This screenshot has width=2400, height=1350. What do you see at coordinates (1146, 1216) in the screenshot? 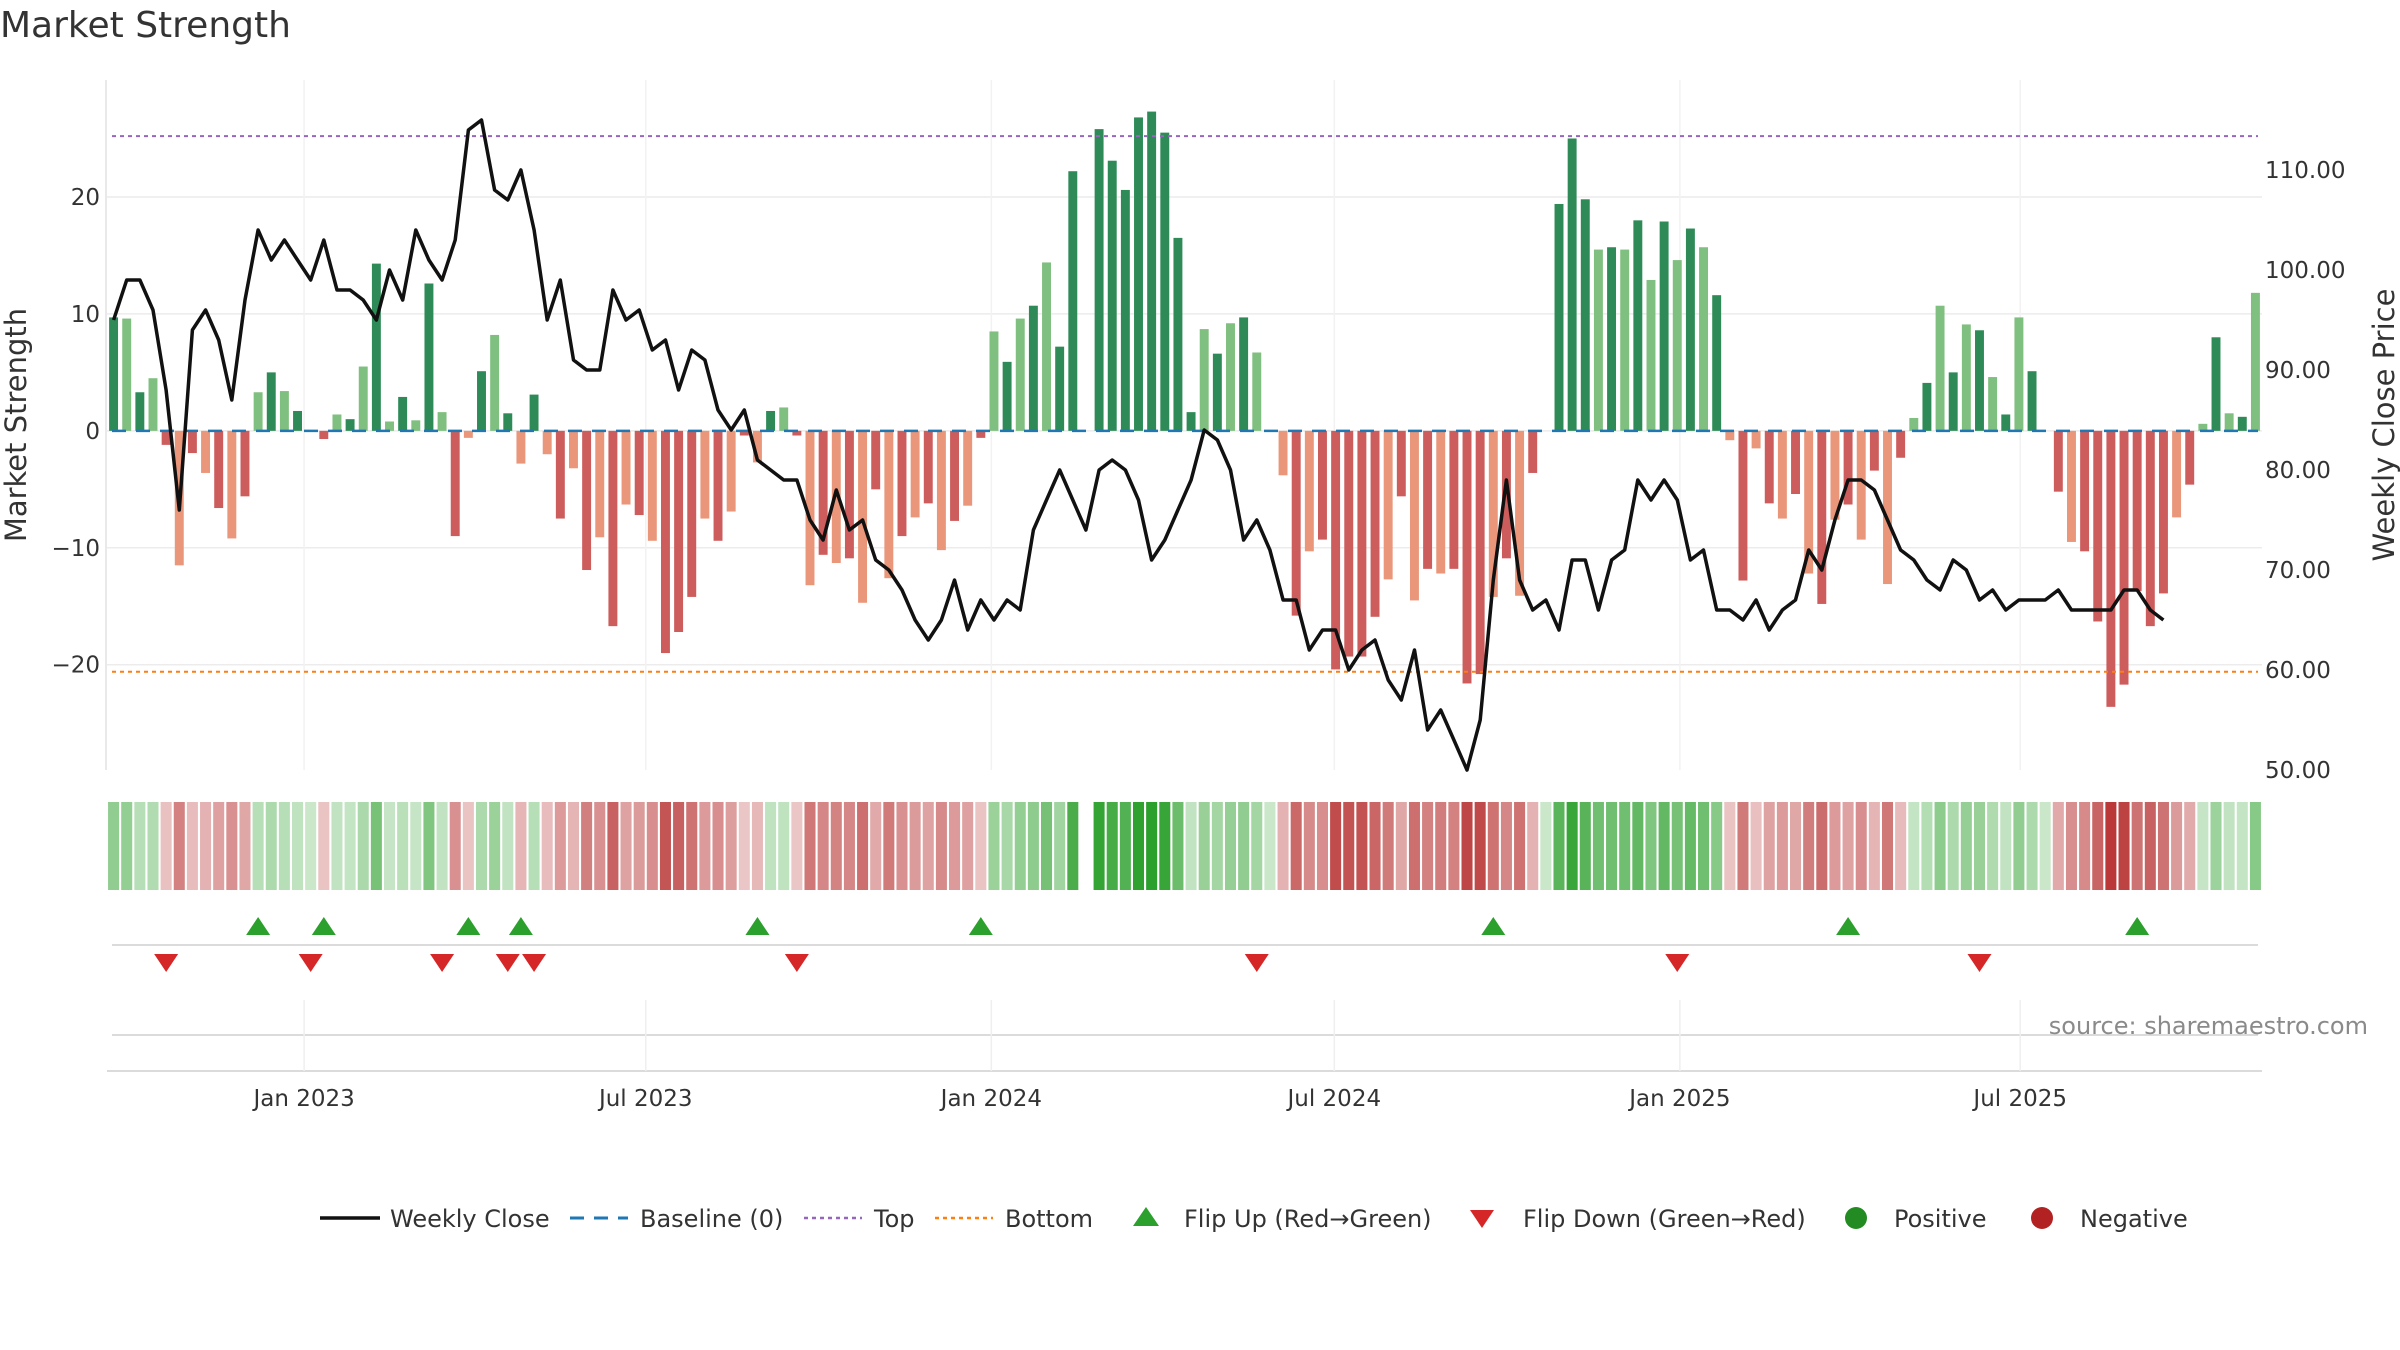
I see `legend-swatch-triangle-up` at bounding box center [1146, 1216].